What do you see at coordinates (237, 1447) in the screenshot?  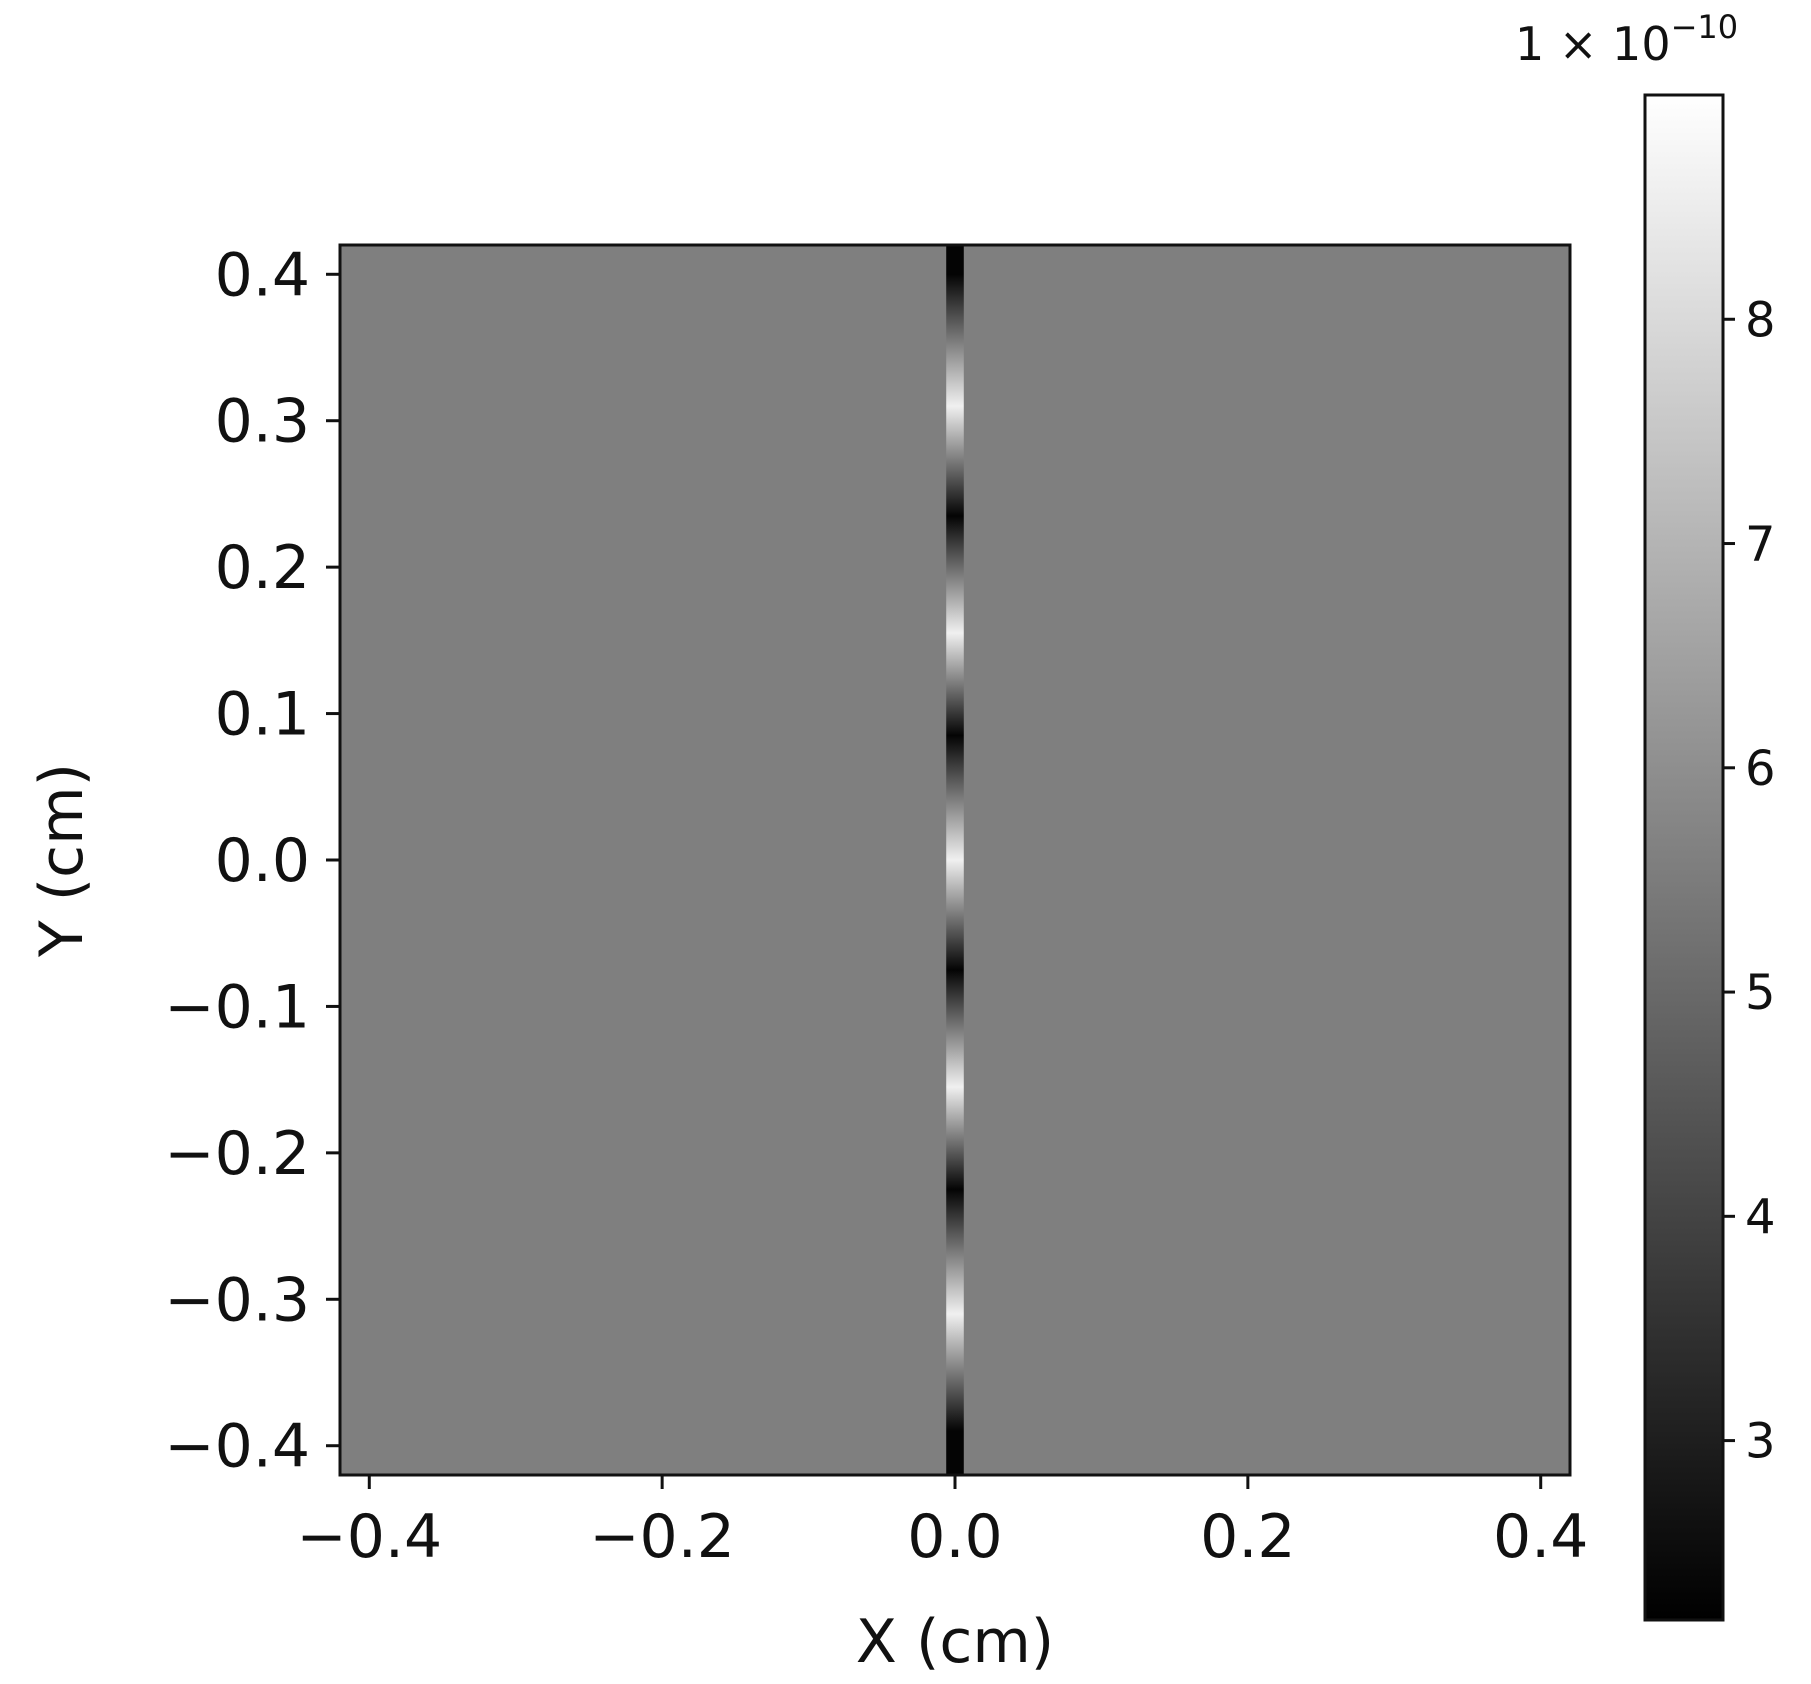 I see `y-tick-label: −0.4` at bounding box center [237, 1447].